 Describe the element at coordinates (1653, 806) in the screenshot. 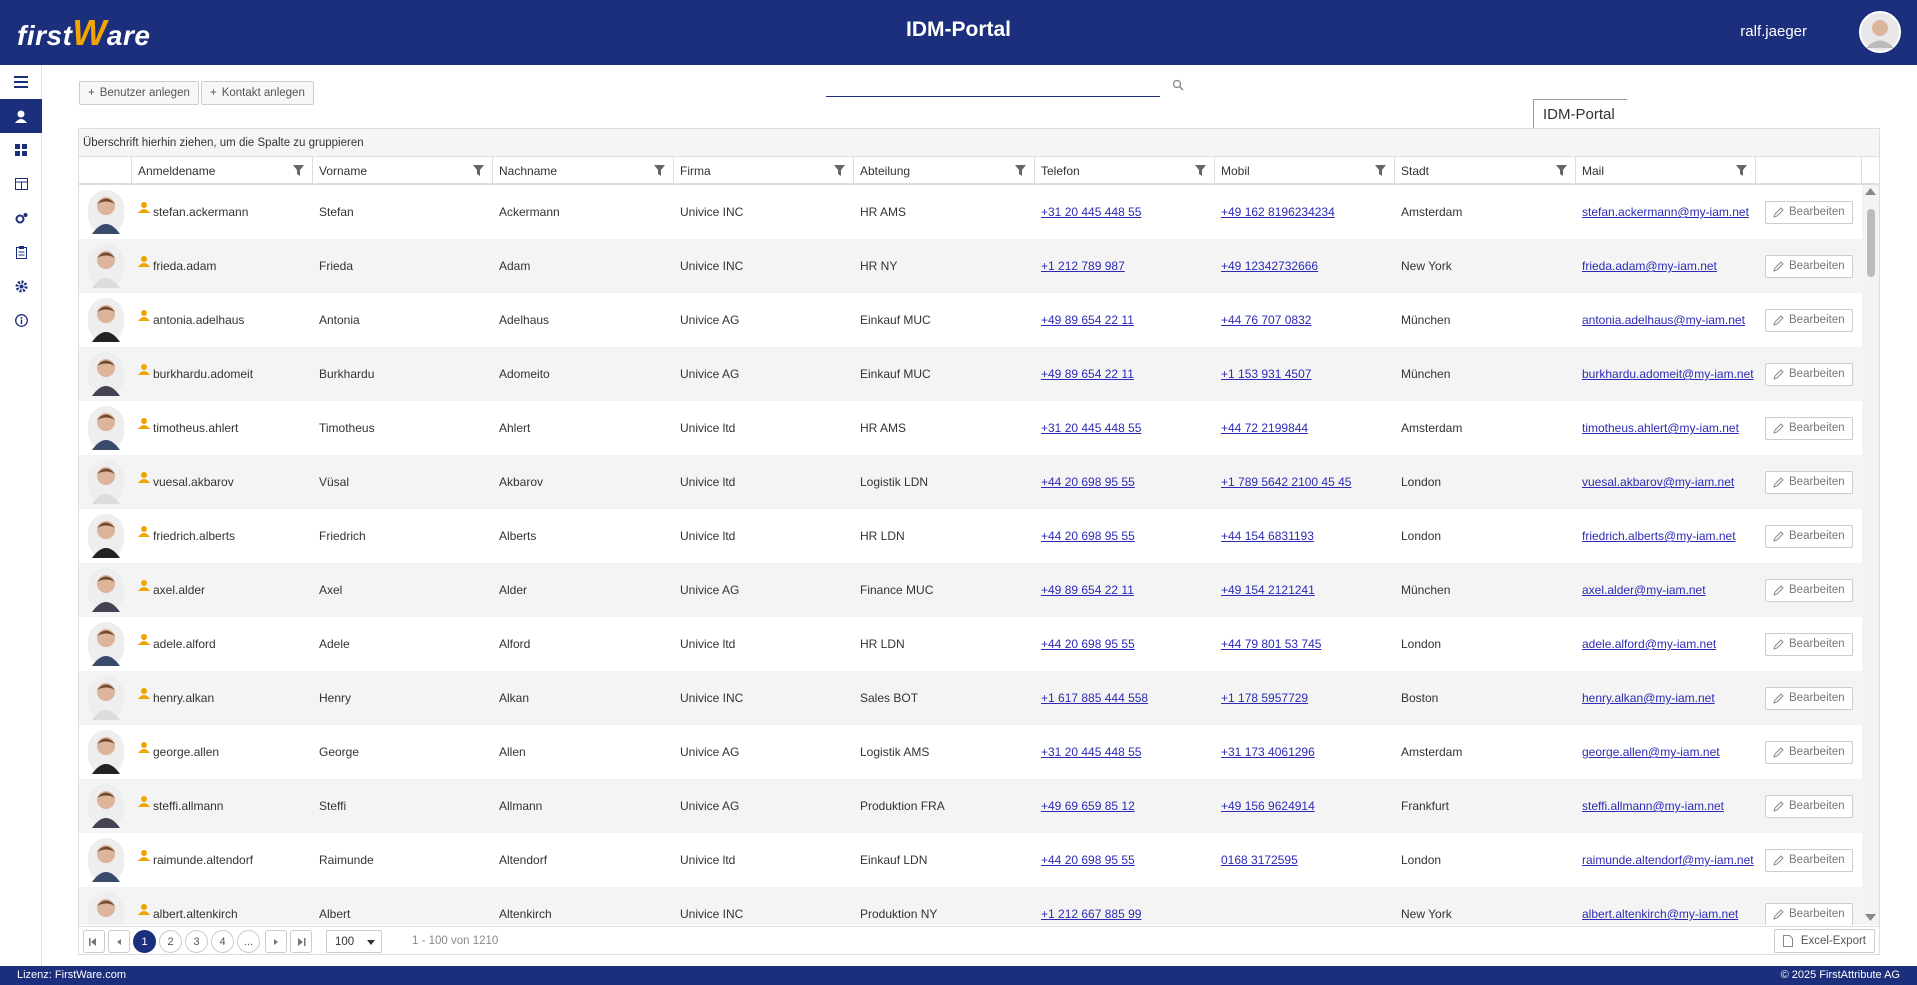

I see `link: steffi.allmann@my-iam.net` at that location.